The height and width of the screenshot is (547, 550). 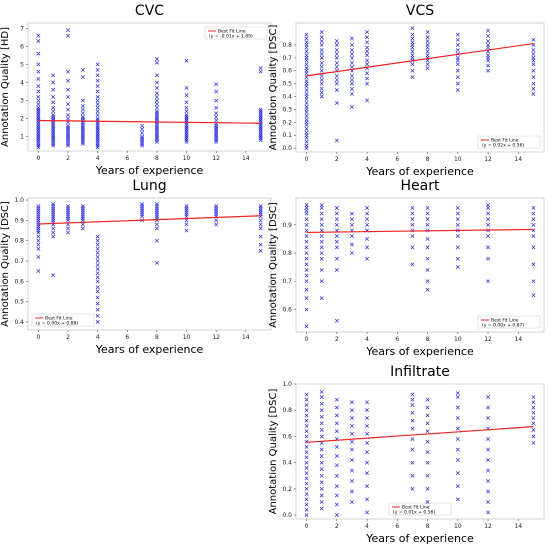 What do you see at coordinates (287, 122) in the screenshot?
I see `y-tick-label: 0.2` at bounding box center [287, 122].